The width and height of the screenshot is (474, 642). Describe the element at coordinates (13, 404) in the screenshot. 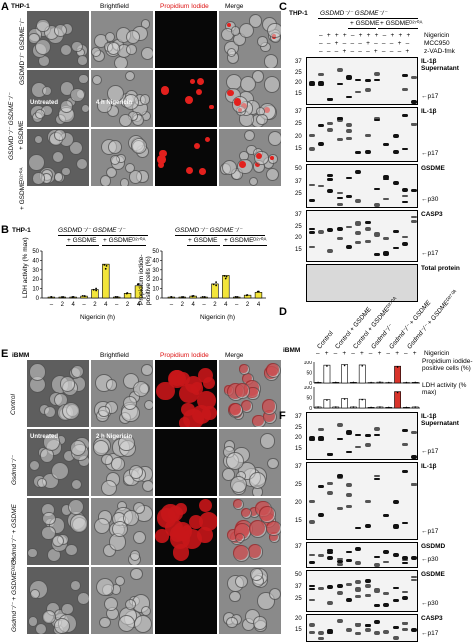

I see `panel-e-row-label-1: Control` at that location.